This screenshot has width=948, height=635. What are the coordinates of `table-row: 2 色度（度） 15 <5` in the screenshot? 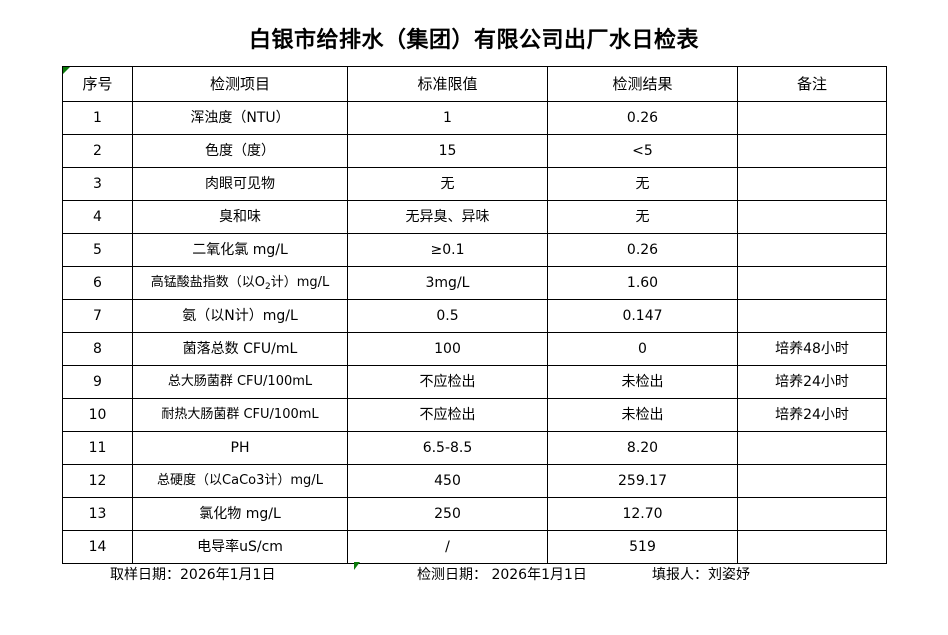 It's located at (474, 151).